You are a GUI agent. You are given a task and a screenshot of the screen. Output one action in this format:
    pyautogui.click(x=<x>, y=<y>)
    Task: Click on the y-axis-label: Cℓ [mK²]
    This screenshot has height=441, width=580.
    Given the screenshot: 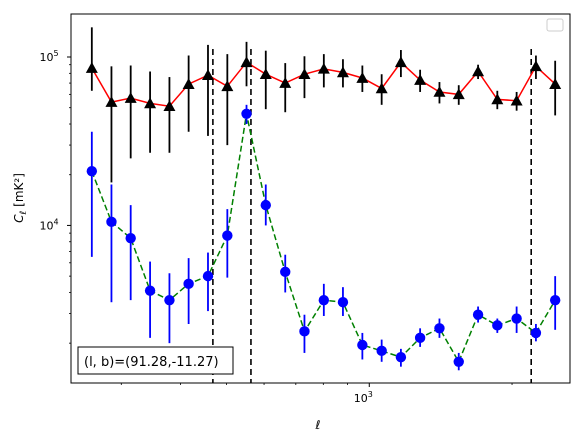 What is the action you would take?
    pyautogui.click(x=20, y=198)
    